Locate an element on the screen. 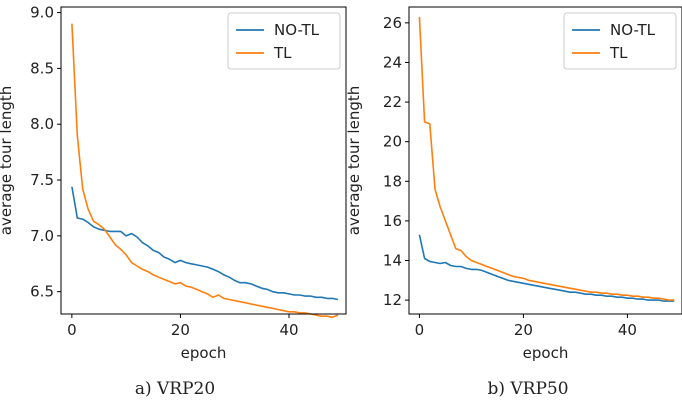  figure-caption: a) VRP20 is located at coordinates (175, 389).